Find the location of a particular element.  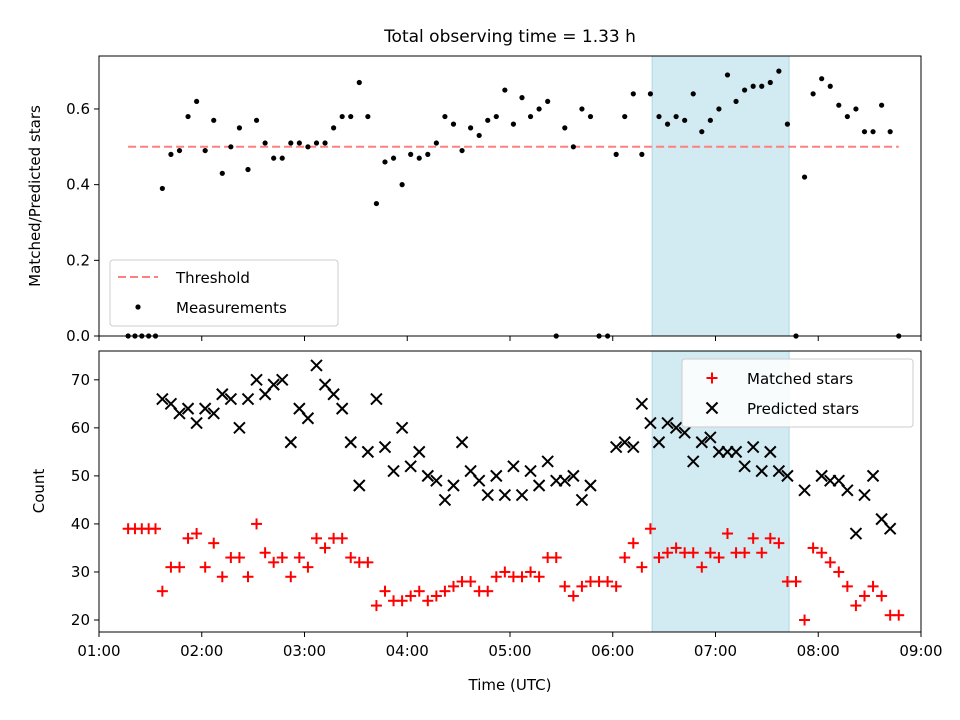

legend-box is located at coordinates (797, 393).